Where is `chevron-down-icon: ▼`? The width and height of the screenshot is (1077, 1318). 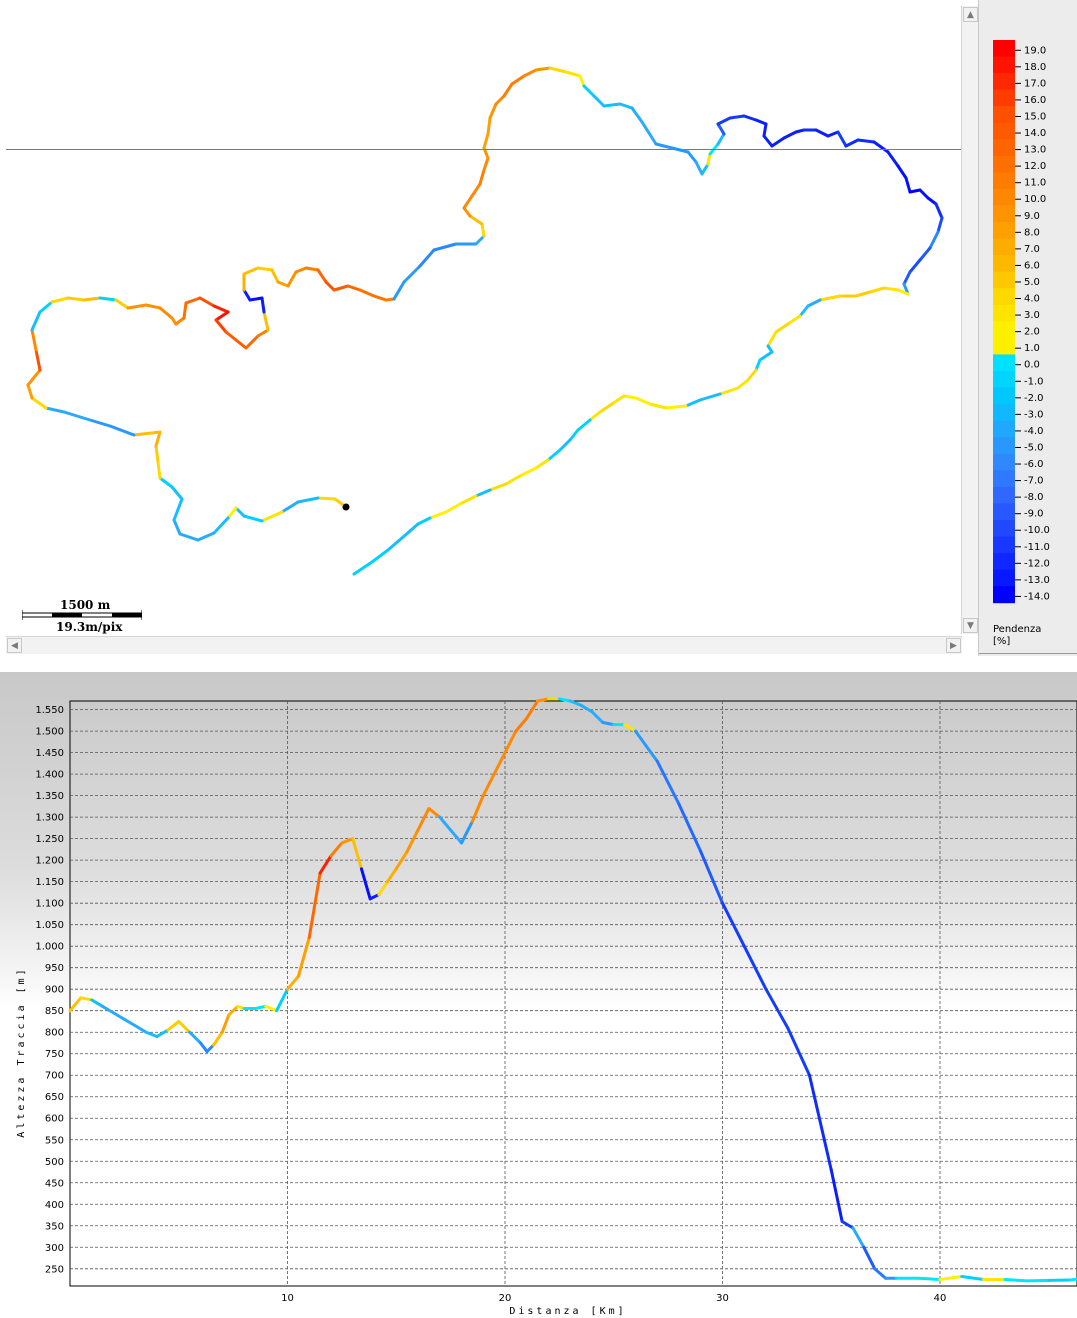 chevron-down-icon: ▼ is located at coordinates (970, 625).